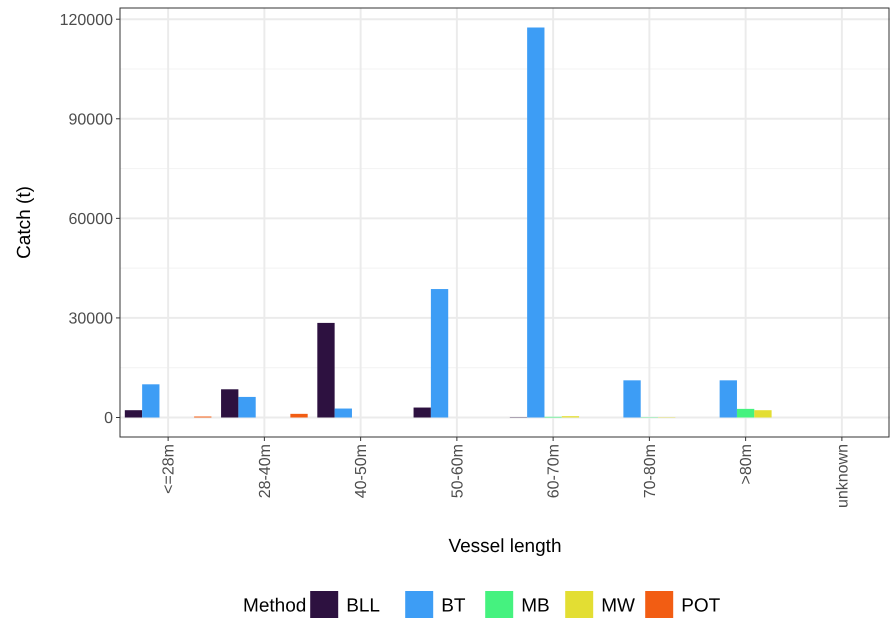 The height and width of the screenshot is (618, 890). I want to click on y-tick-label: 60000, so click(91, 219).